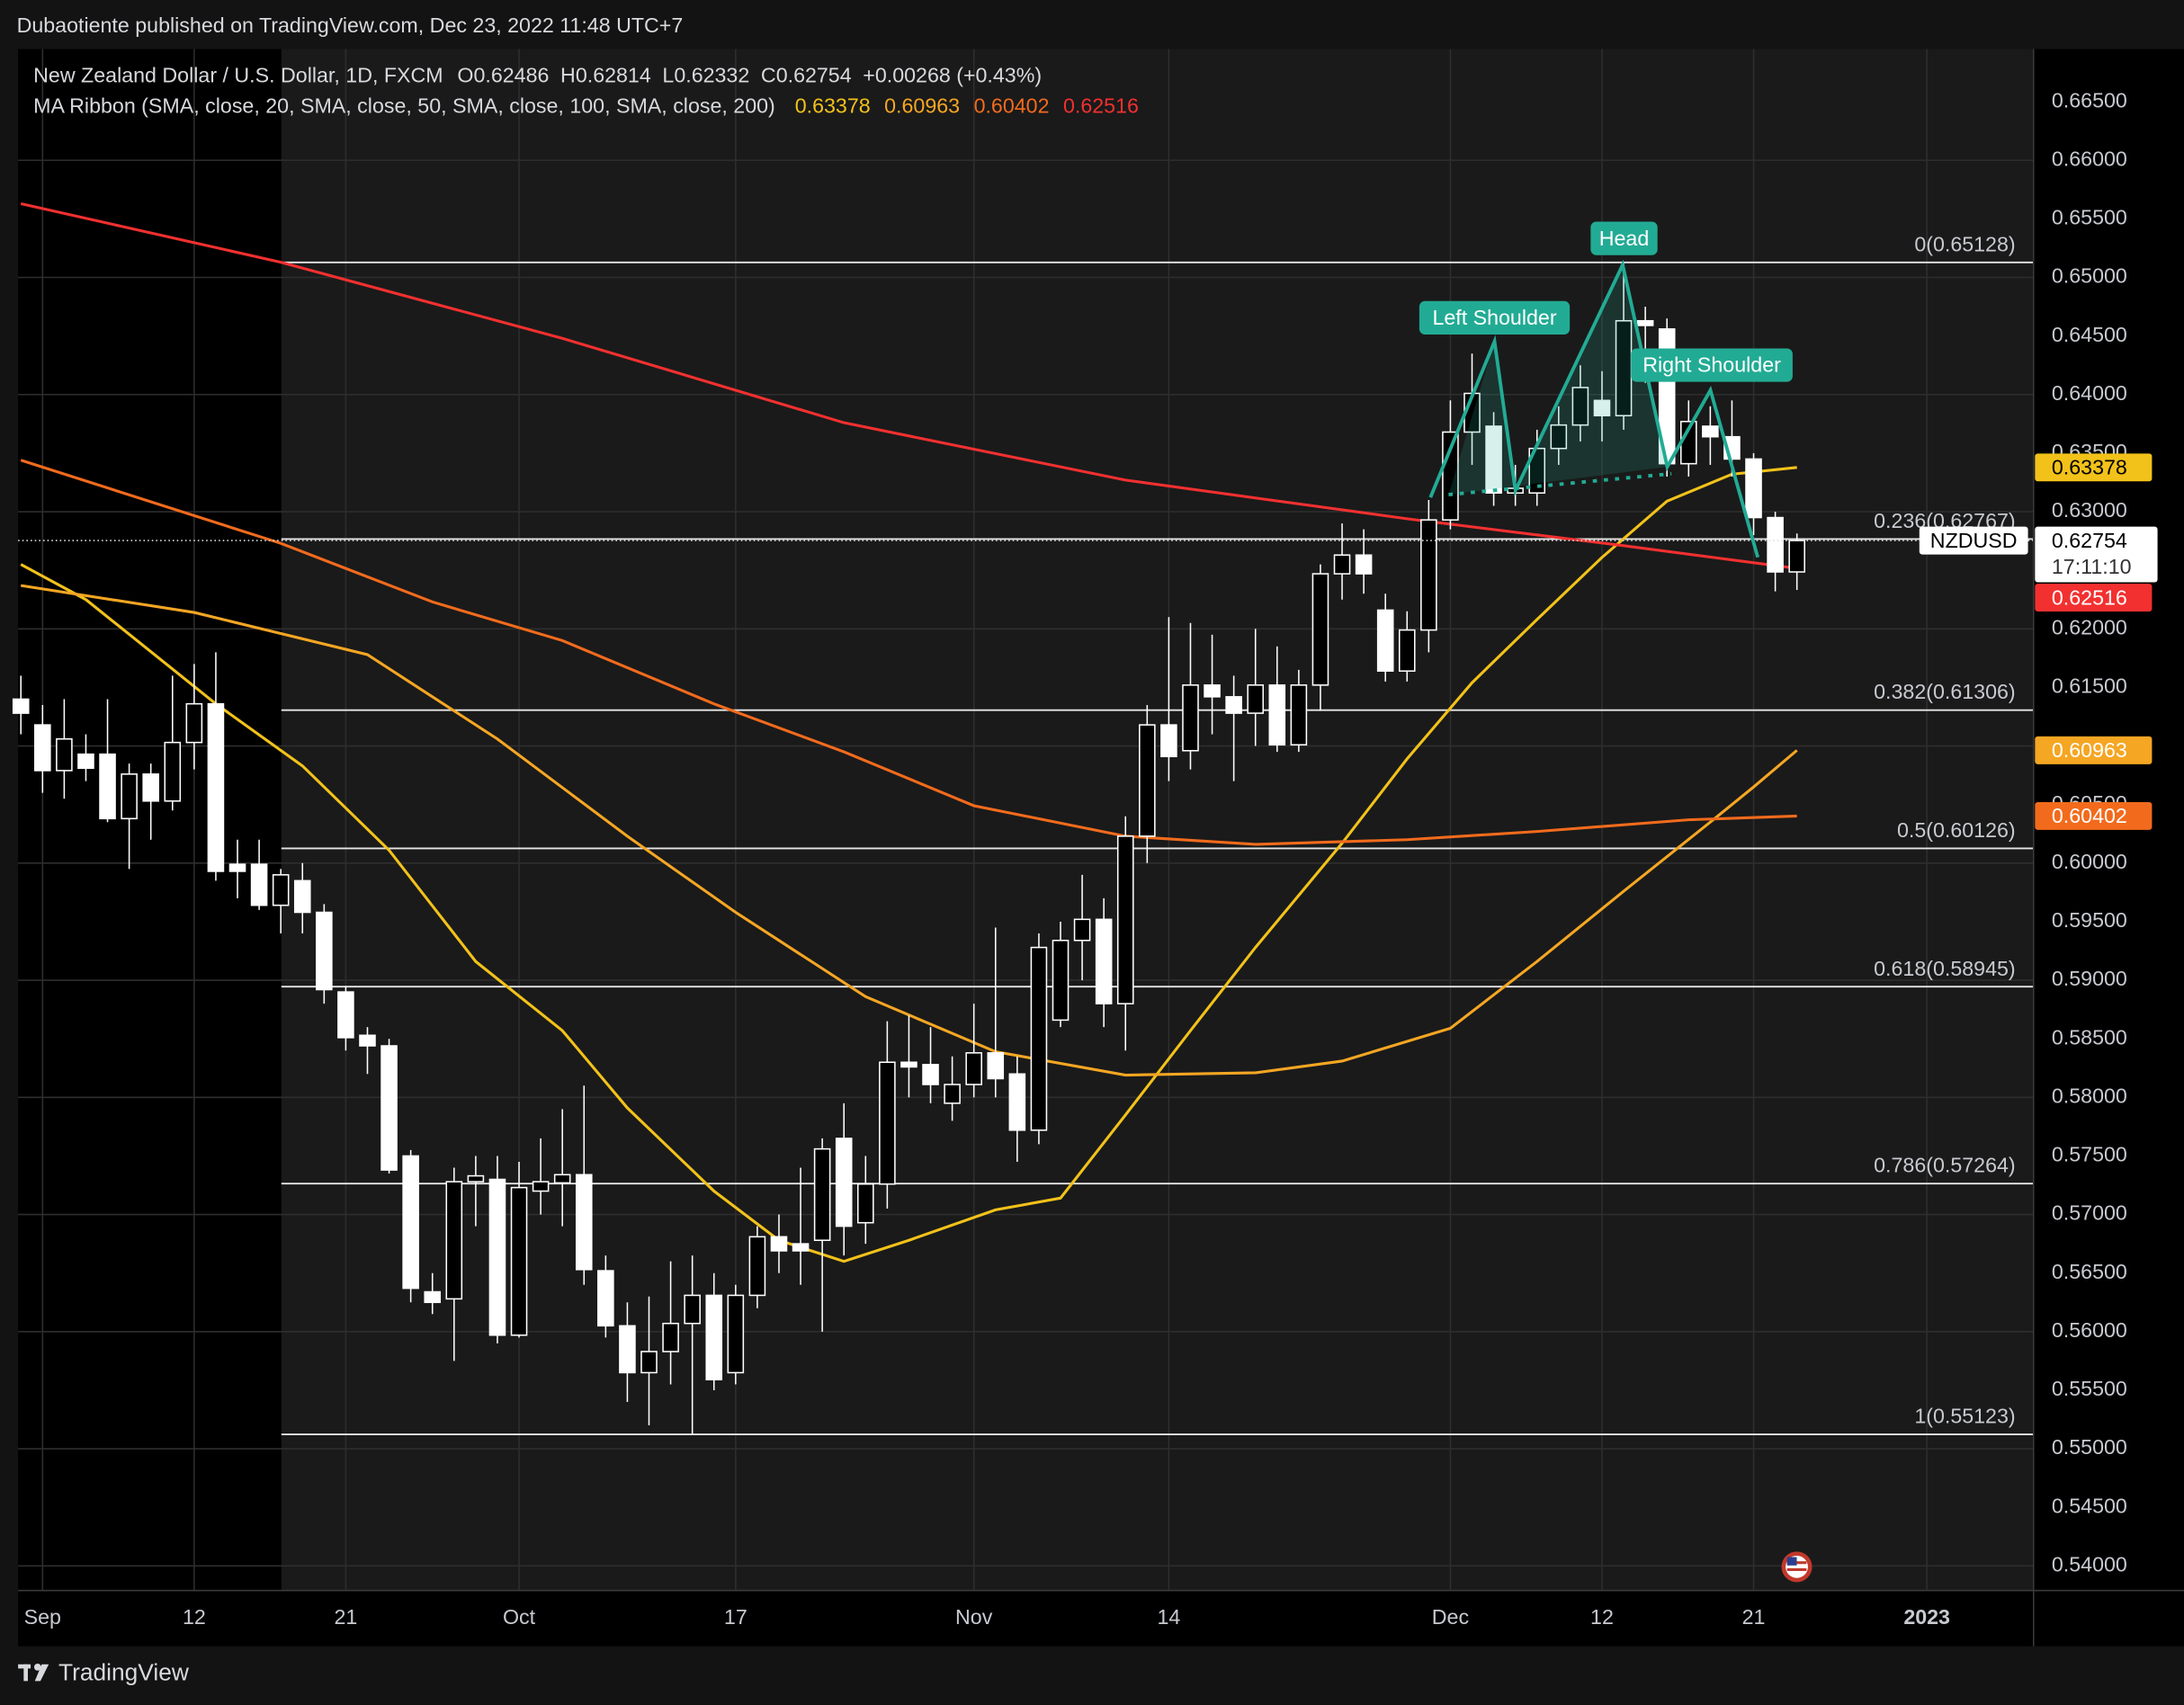 This screenshot has height=1705, width=2184. What do you see at coordinates (511, 75) in the screenshot?
I see `ohlc-value: 0.62486` at bounding box center [511, 75].